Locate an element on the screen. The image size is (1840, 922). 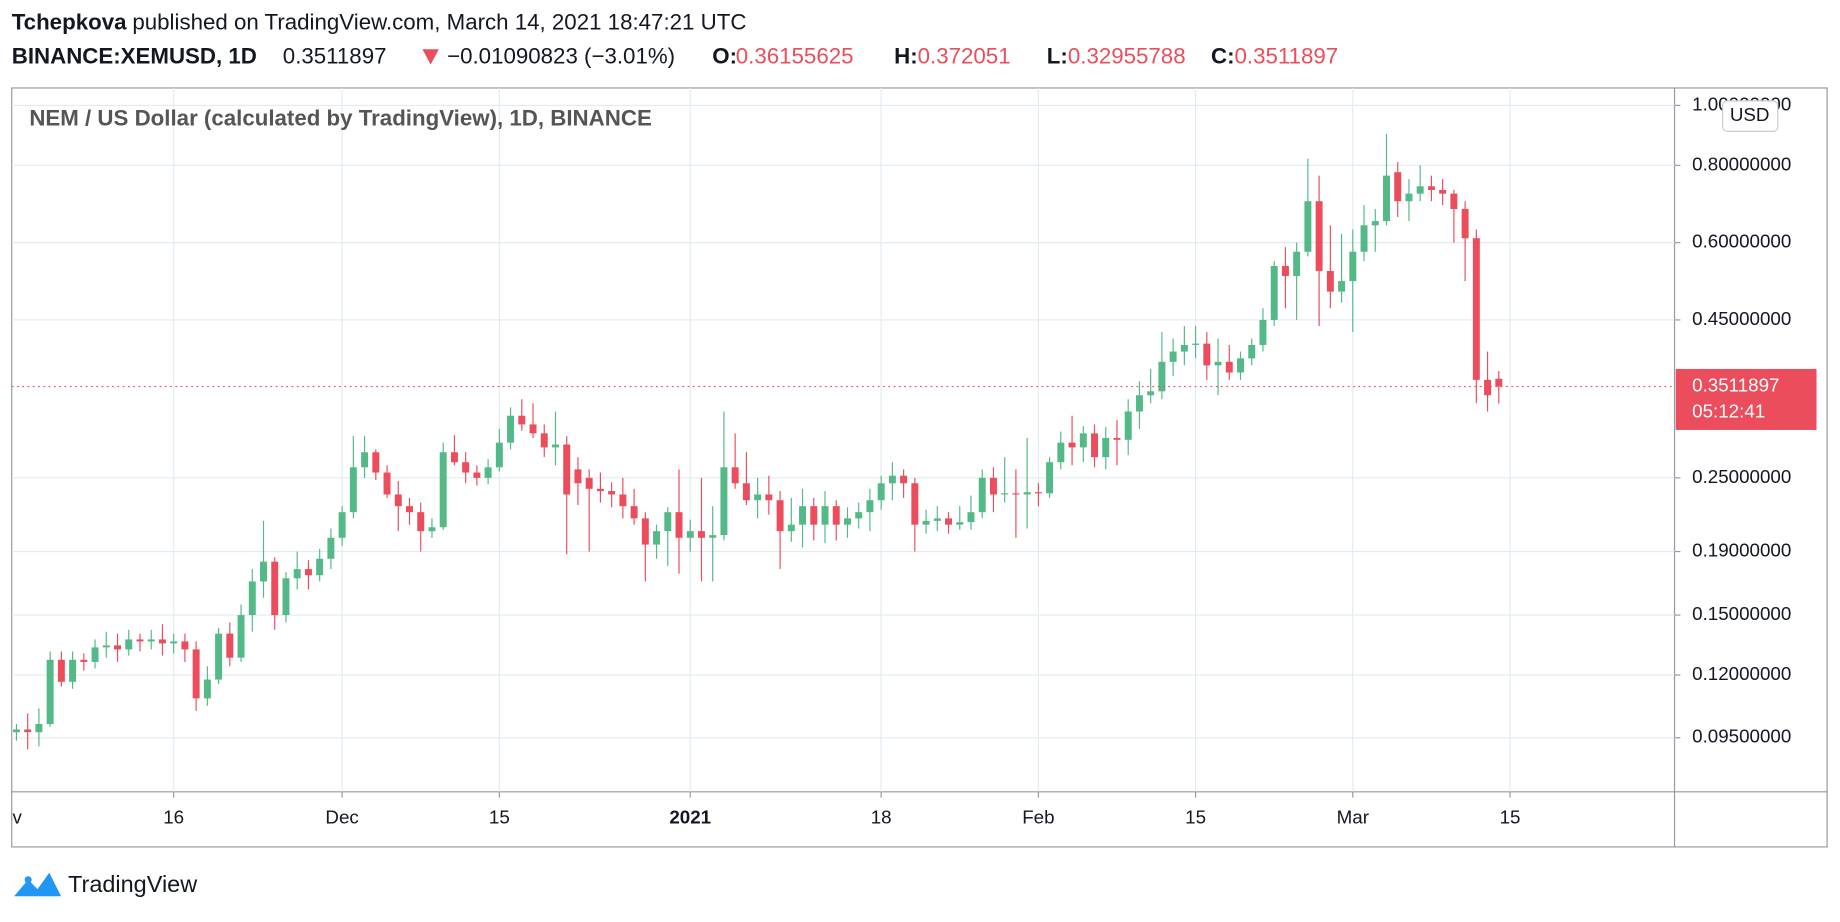
open-value: 0.36155625 is located at coordinates (795, 55).